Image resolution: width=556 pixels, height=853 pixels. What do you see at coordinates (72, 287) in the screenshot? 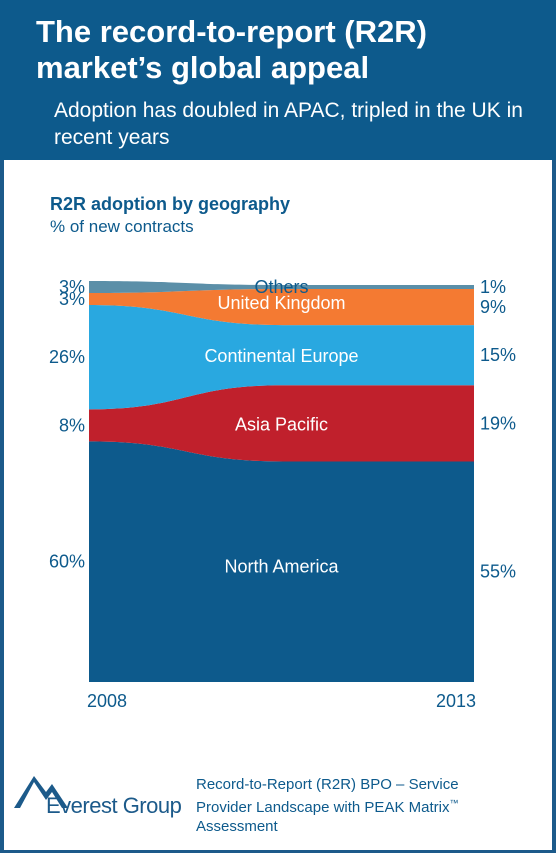
I see `start-value-others: 3%` at bounding box center [72, 287].